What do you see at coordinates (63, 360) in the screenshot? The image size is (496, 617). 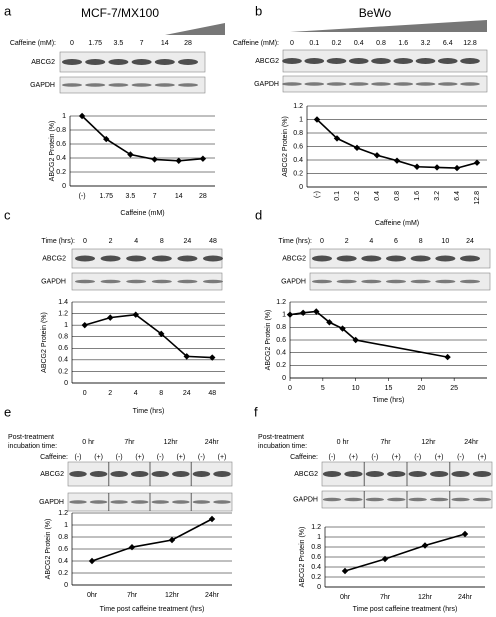 I see `y-tick-label: 0.4` at bounding box center [63, 360].